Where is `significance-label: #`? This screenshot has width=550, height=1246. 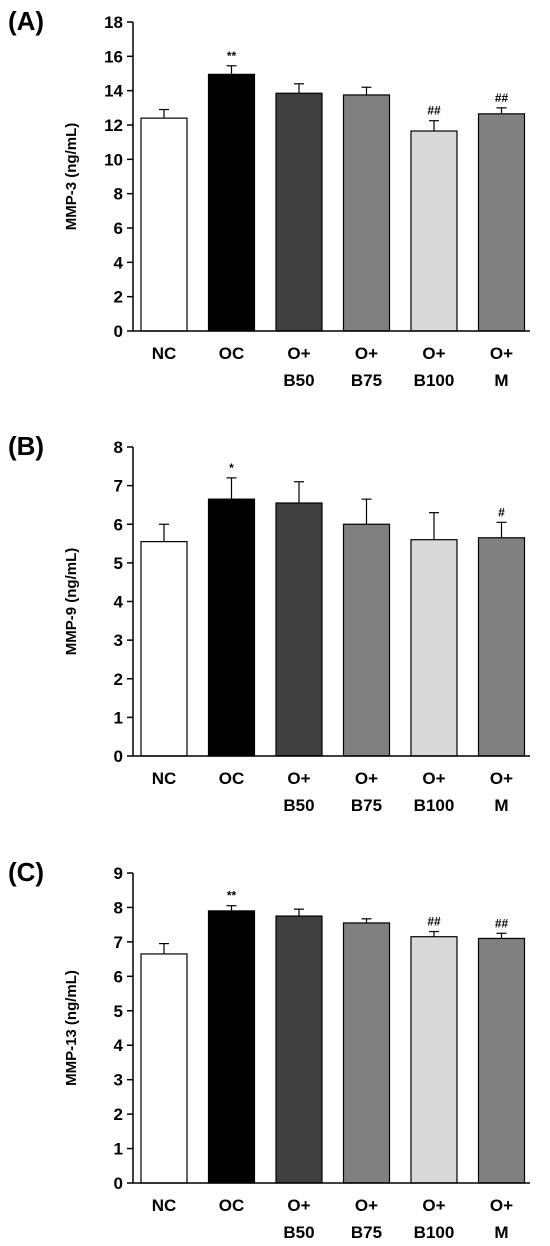 significance-label: # is located at coordinates (501, 512).